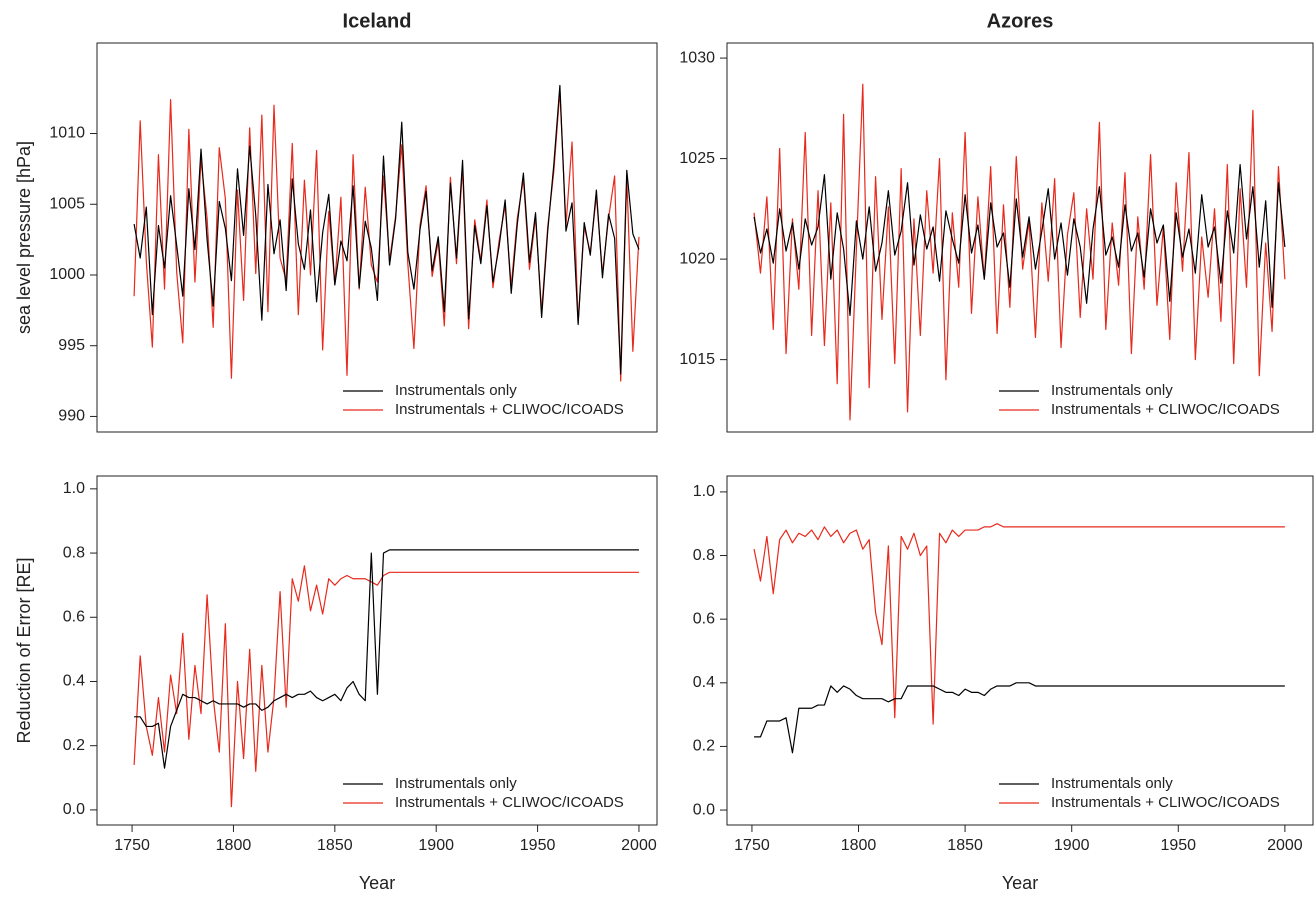  What do you see at coordinates (71, 416) in the screenshot?
I see `y-tick-label: 990` at bounding box center [71, 416].